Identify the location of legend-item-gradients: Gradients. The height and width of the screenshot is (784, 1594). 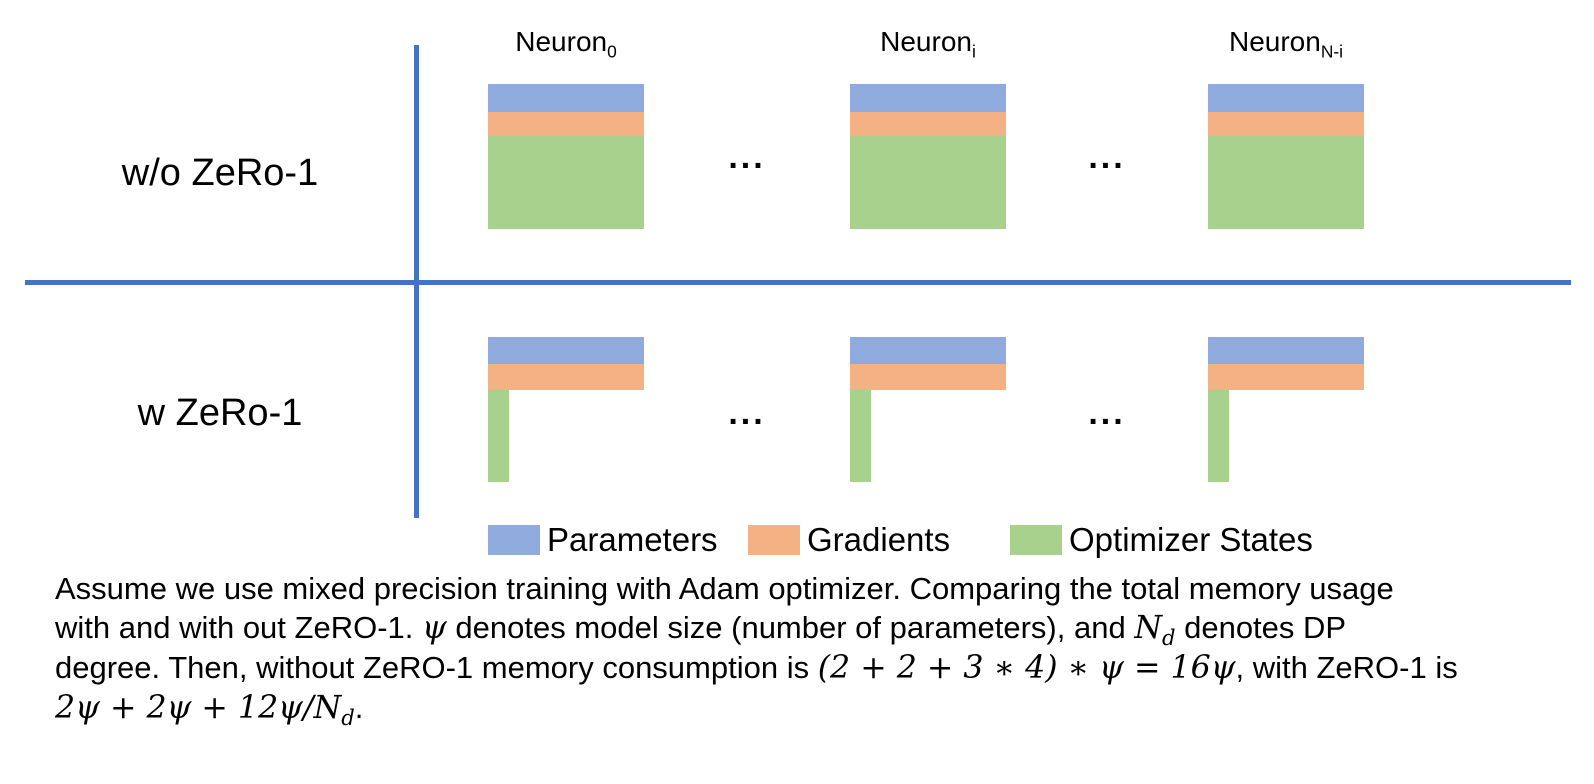
(849, 539).